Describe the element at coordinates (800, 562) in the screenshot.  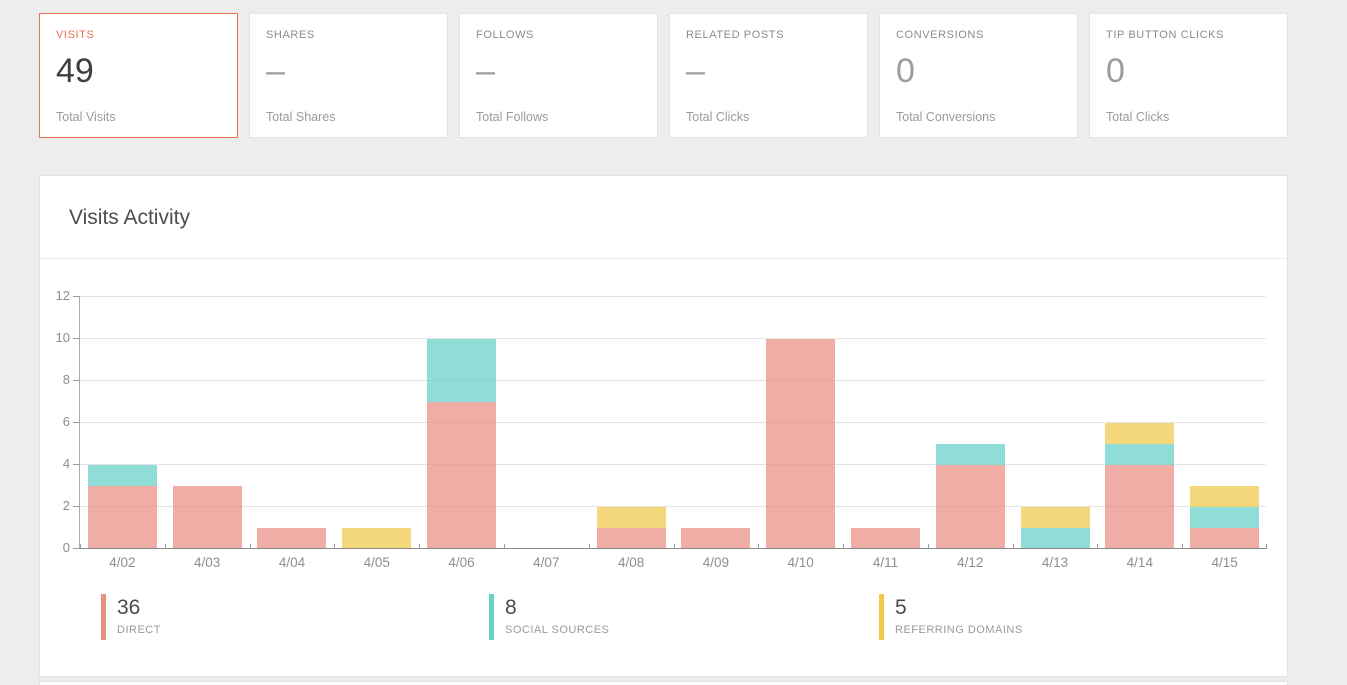
I see `x-axis-label: 4/10` at that location.